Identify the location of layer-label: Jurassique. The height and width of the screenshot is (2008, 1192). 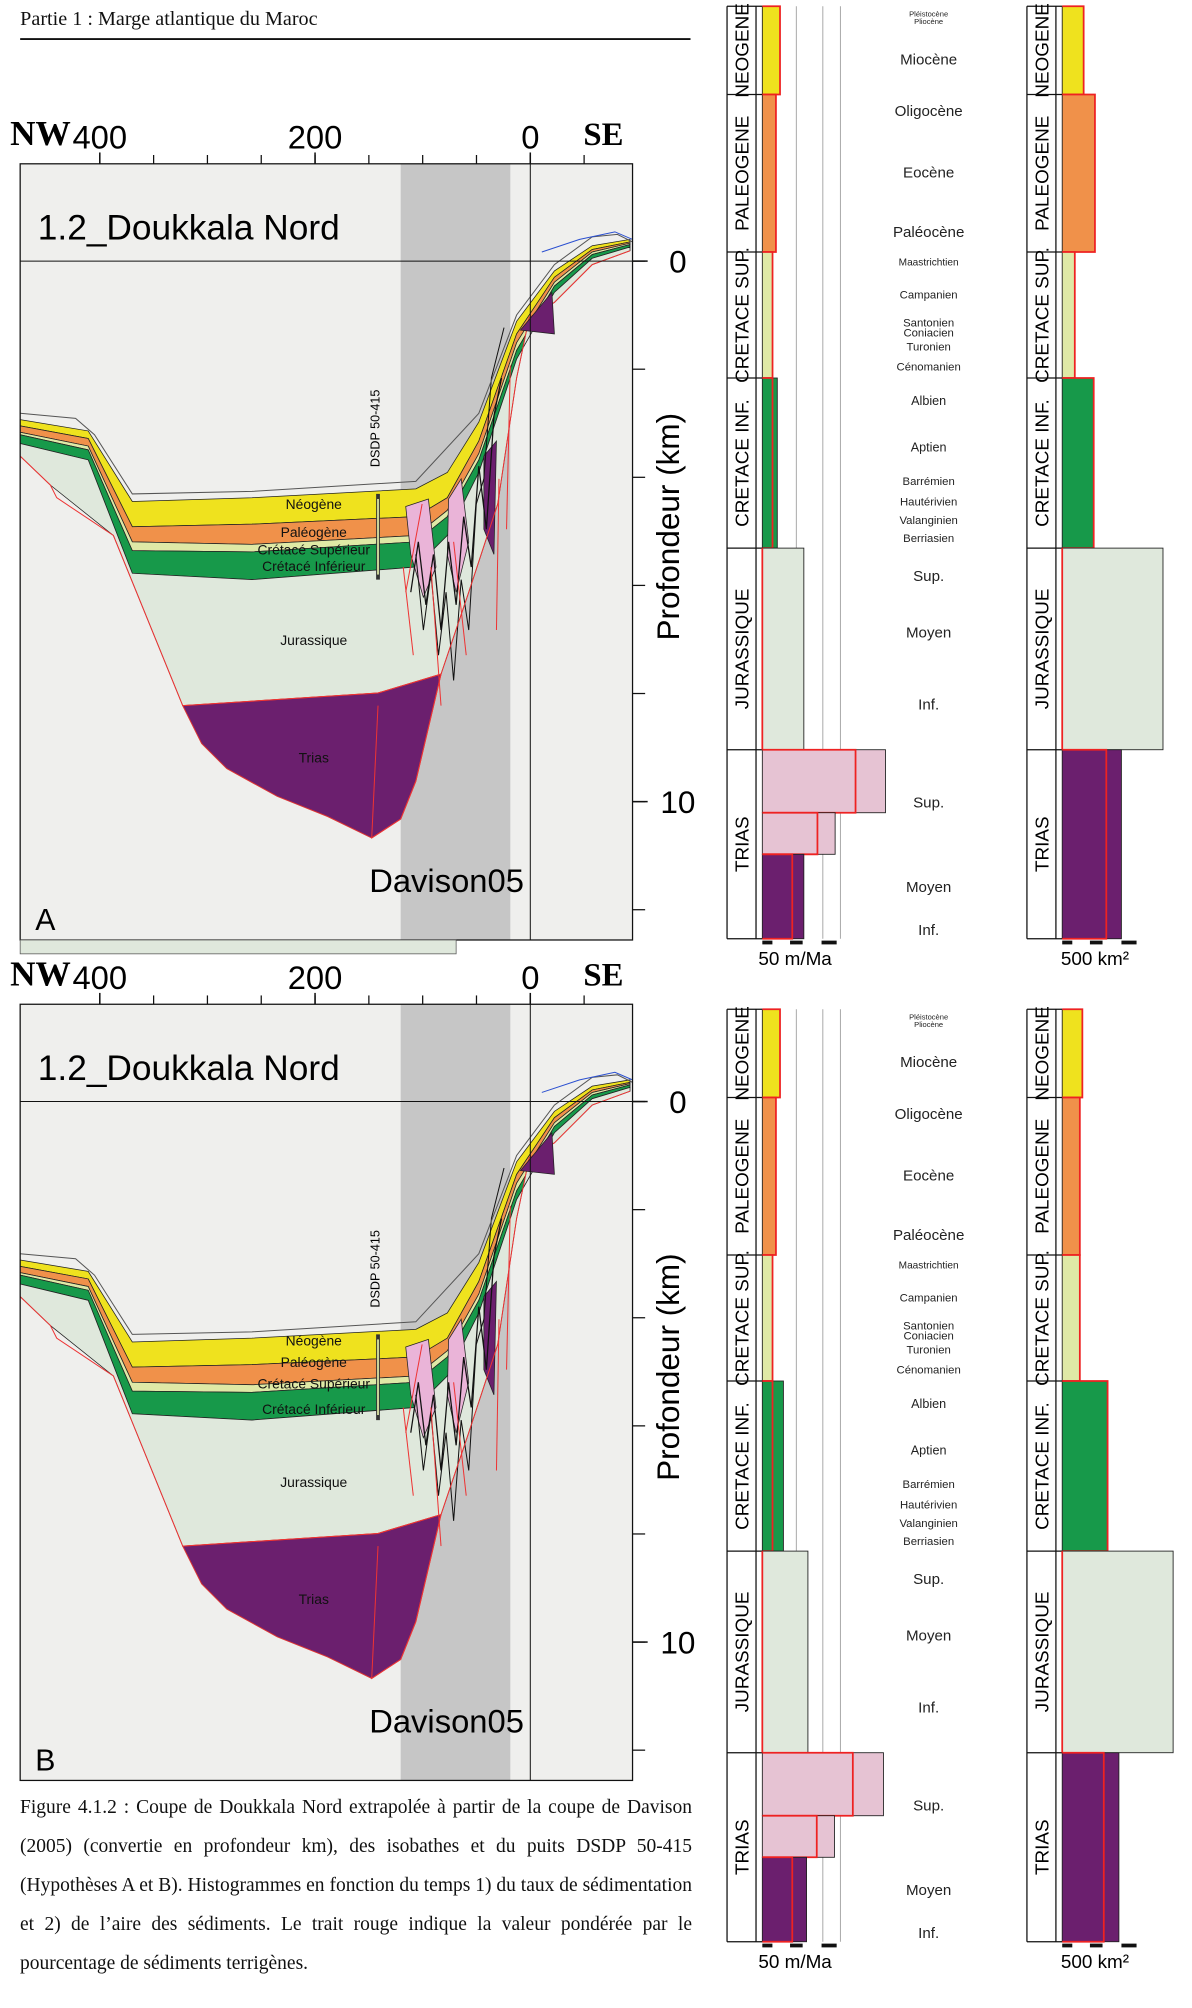
(313, 1482).